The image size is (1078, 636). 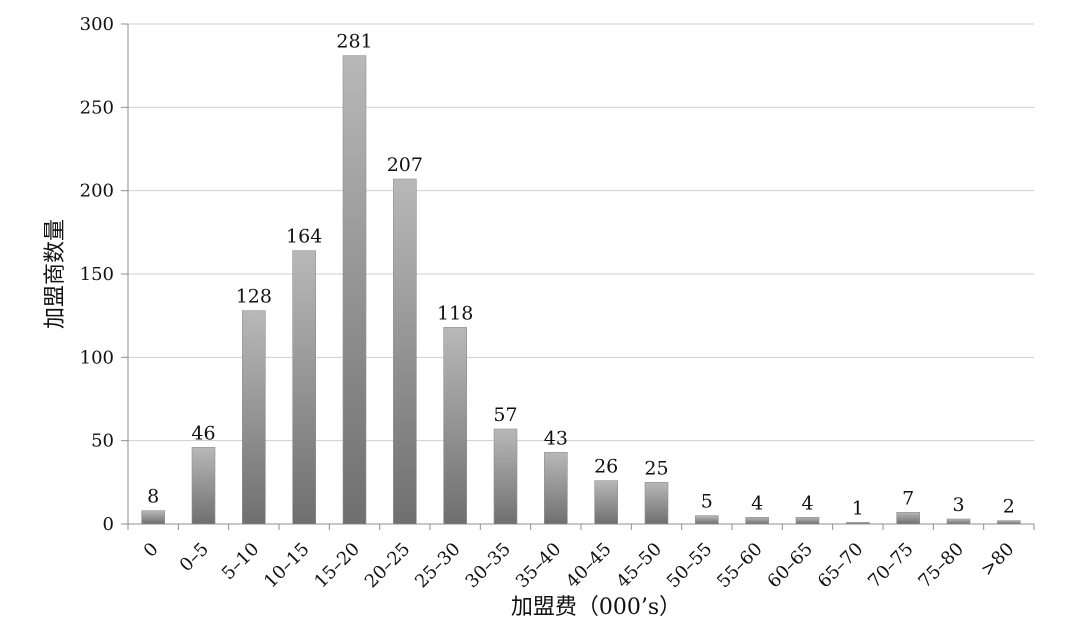 What do you see at coordinates (858, 508) in the screenshot?
I see `value-label-65–70: 1` at bounding box center [858, 508].